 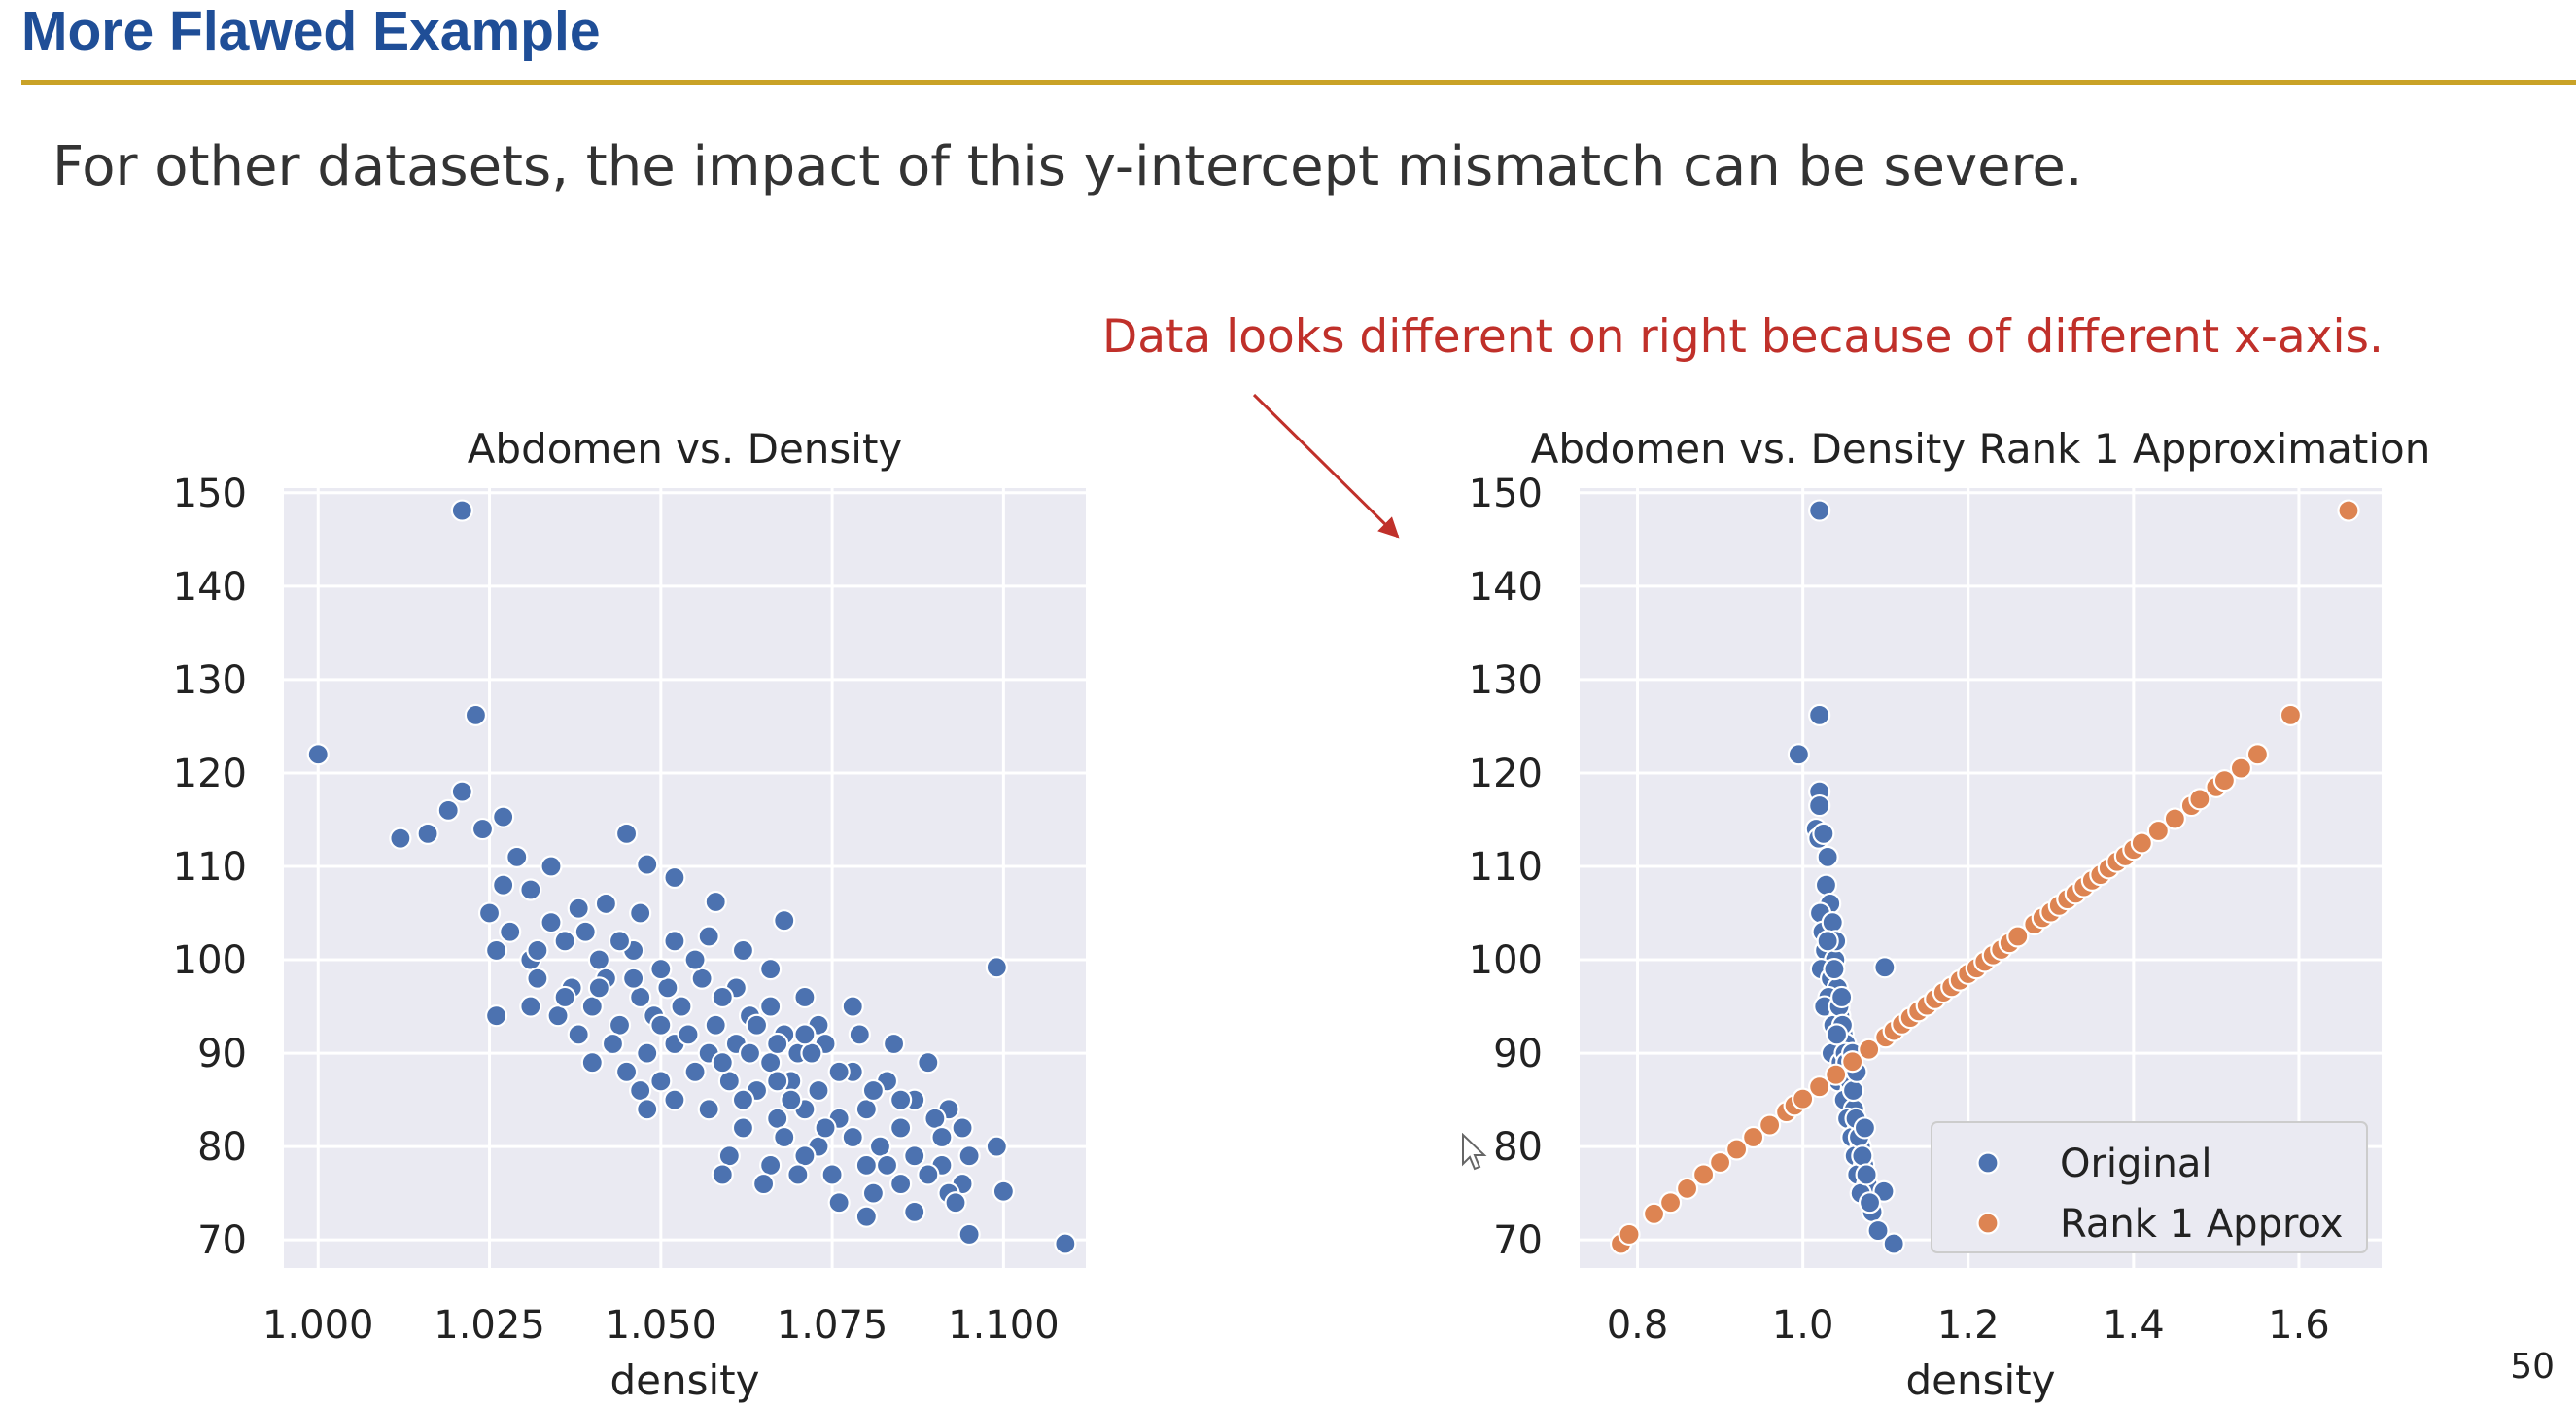 I want to click on left-y-tick-label: 70, so click(x=222, y=1240).